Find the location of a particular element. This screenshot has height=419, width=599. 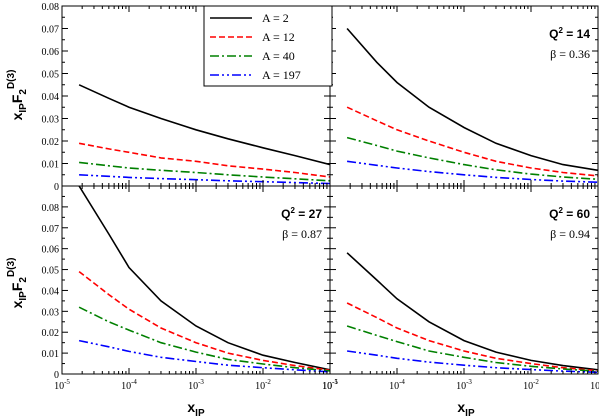

y-axis-label-bottom: xIPF2D(3) is located at coordinates (17, 283).